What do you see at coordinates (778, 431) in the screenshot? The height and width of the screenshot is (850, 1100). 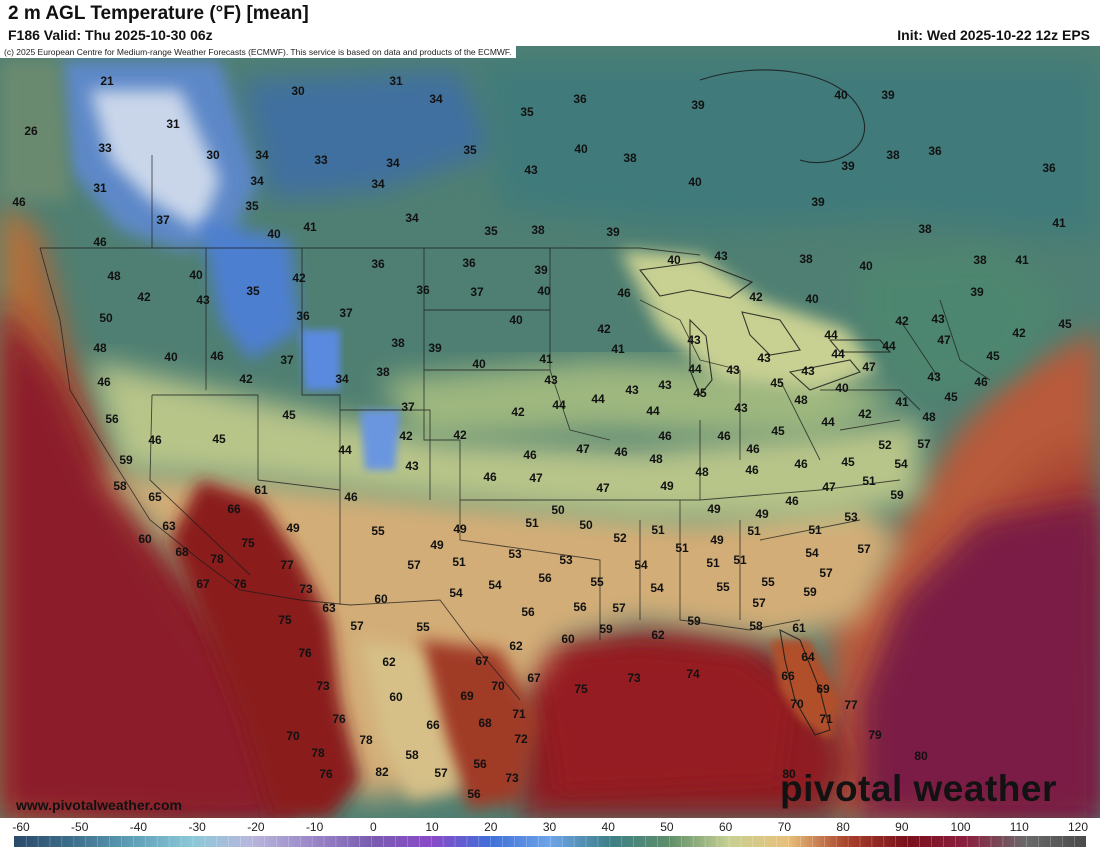 I see `temperature-label: 45` at bounding box center [778, 431].